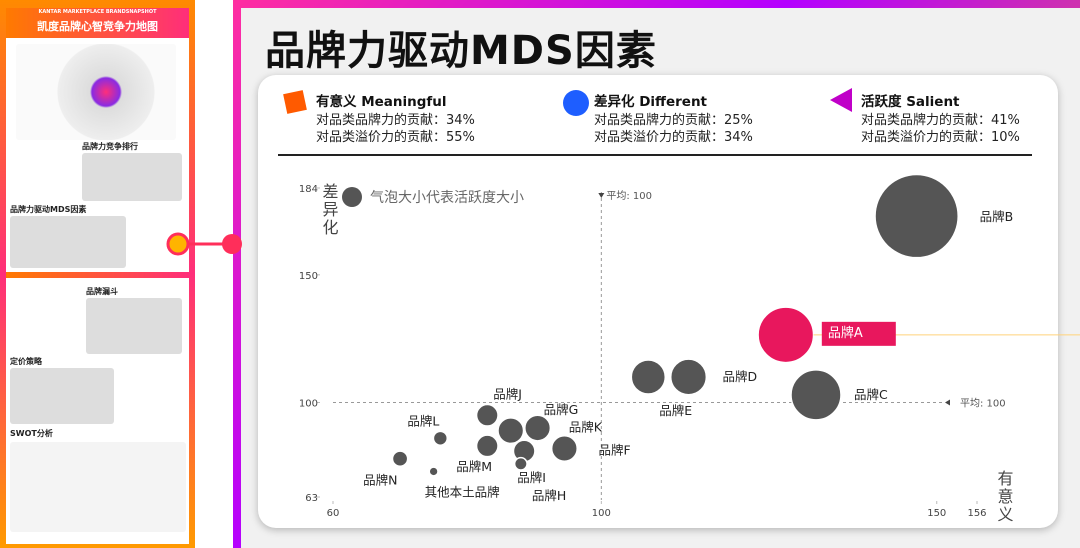 The height and width of the screenshot is (548, 1080). What do you see at coordinates (132, 177) in the screenshot?
I see `rank-thumb` at bounding box center [132, 177].